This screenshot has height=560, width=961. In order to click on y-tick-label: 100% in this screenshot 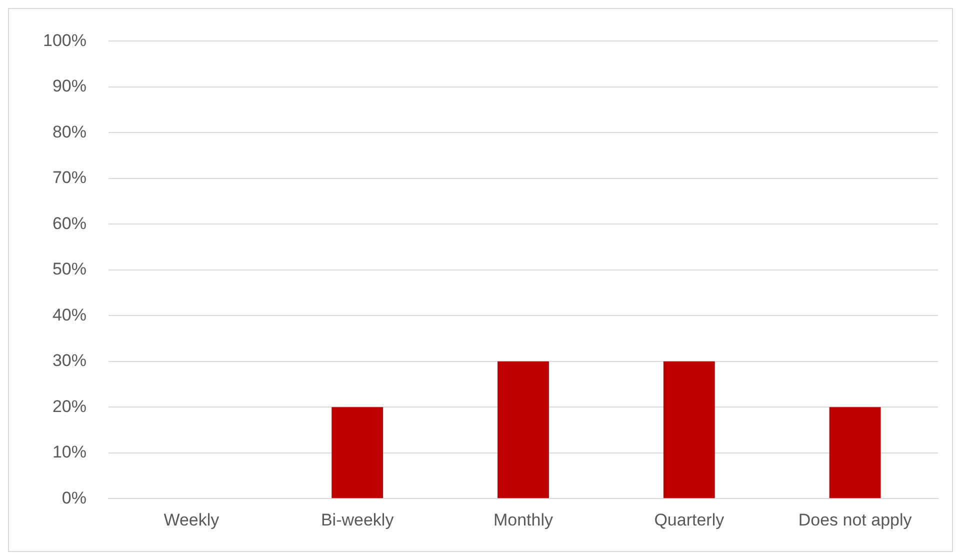, I will do `click(64, 40)`.